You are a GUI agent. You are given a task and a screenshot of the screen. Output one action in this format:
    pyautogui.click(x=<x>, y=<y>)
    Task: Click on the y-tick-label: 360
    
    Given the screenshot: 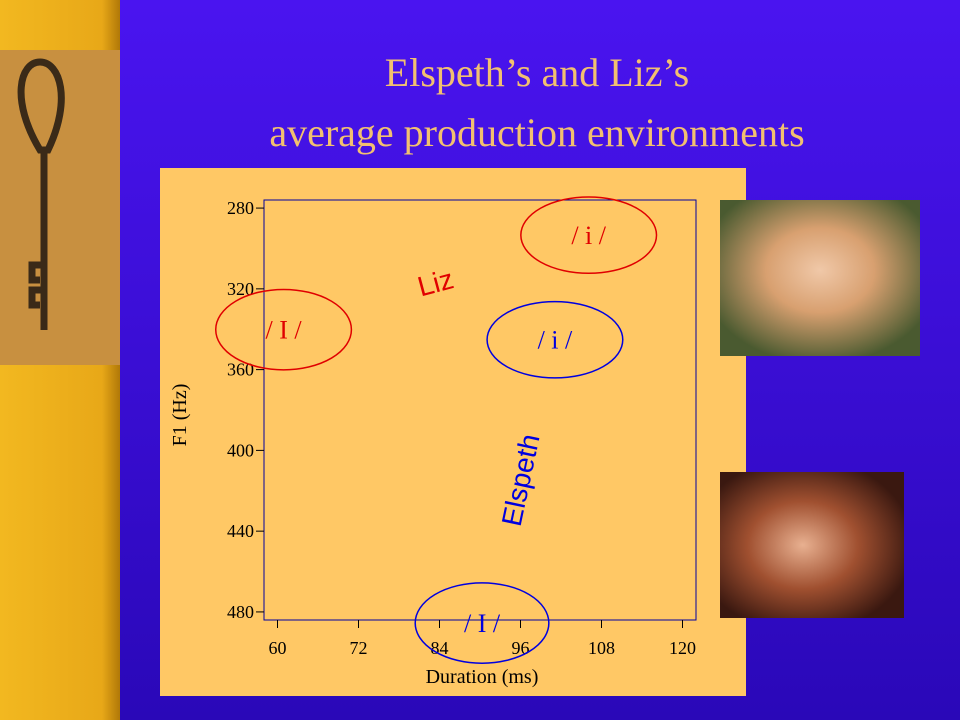 What is the action you would take?
    pyautogui.click(x=240, y=370)
    